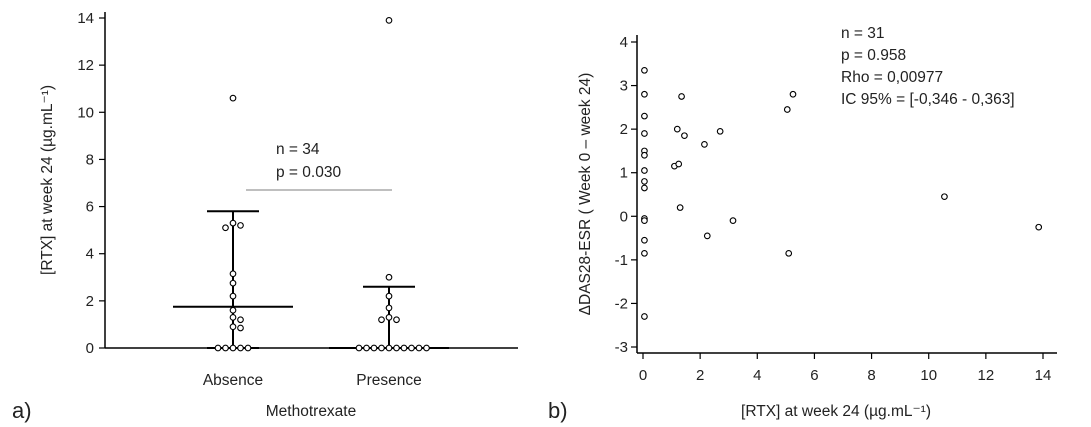  I want to click on panel-b-annotation-n: n = 31, so click(863, 33).